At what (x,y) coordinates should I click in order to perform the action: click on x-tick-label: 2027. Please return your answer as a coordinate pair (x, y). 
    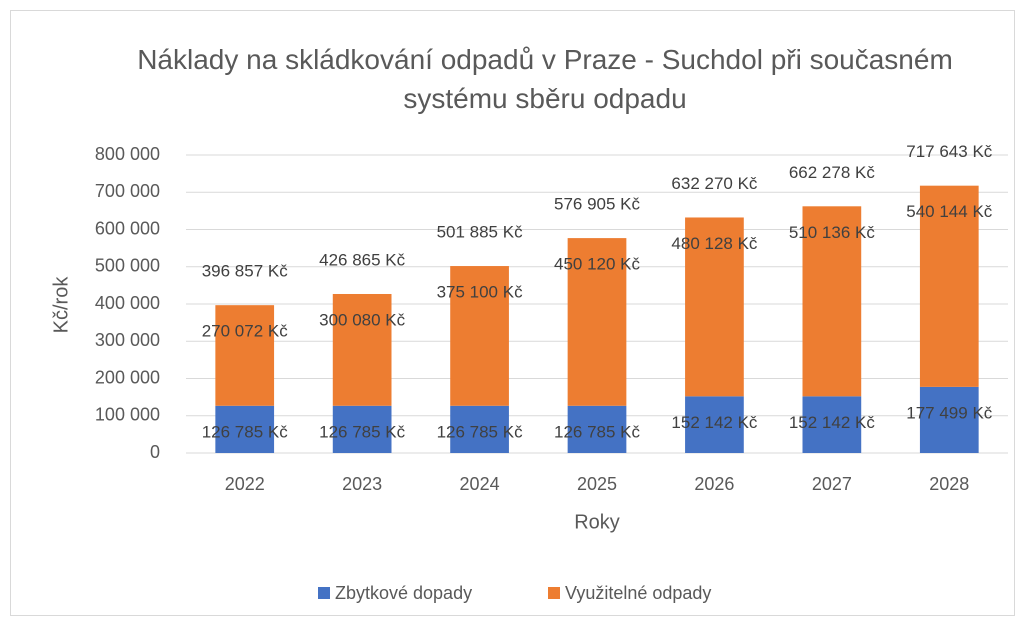
    Looking at the image, I should click on (832, 484).